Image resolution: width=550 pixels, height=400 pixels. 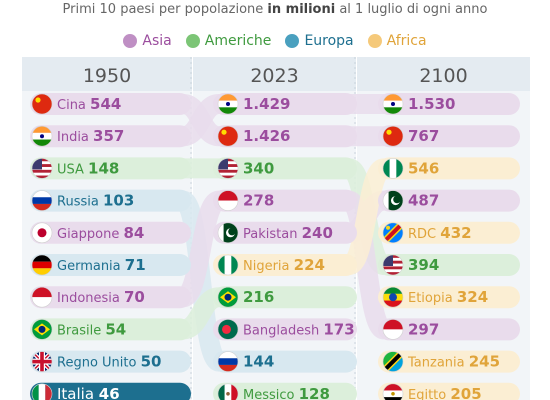 I want to click on ethiopia-flag-icon, so click(x=393, y=297).